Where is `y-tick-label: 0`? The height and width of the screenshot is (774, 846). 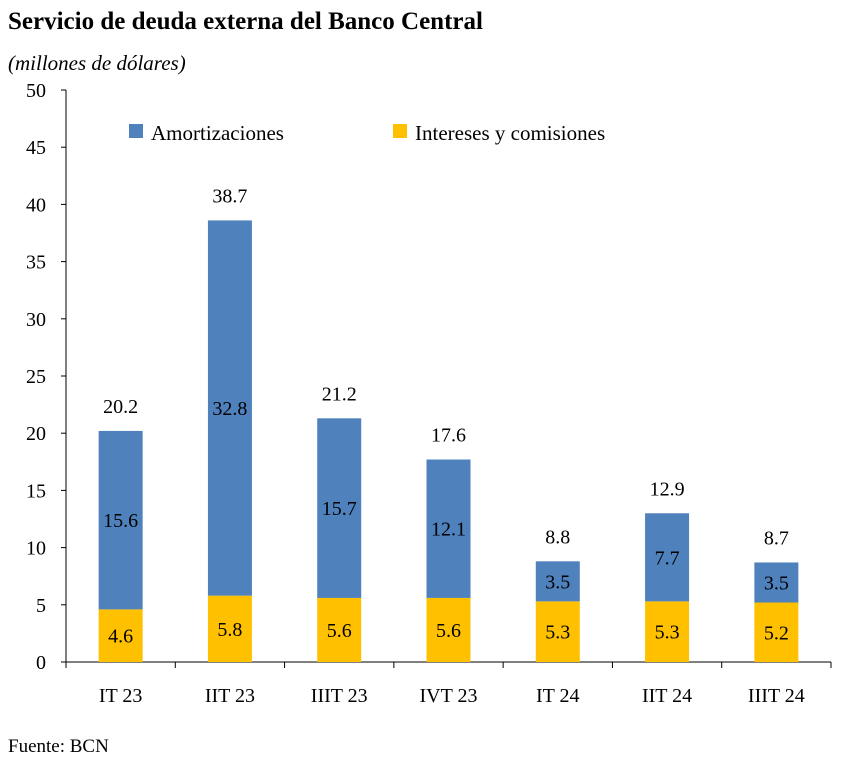
y-tick-label: 0 is located at coordinates (41, 663).